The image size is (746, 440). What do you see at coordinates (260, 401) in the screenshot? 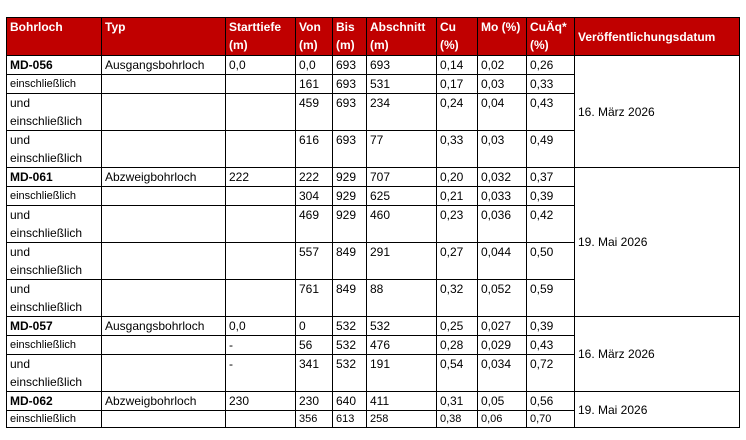
I see `cell-start: 230` at bounding box center [260, 401].